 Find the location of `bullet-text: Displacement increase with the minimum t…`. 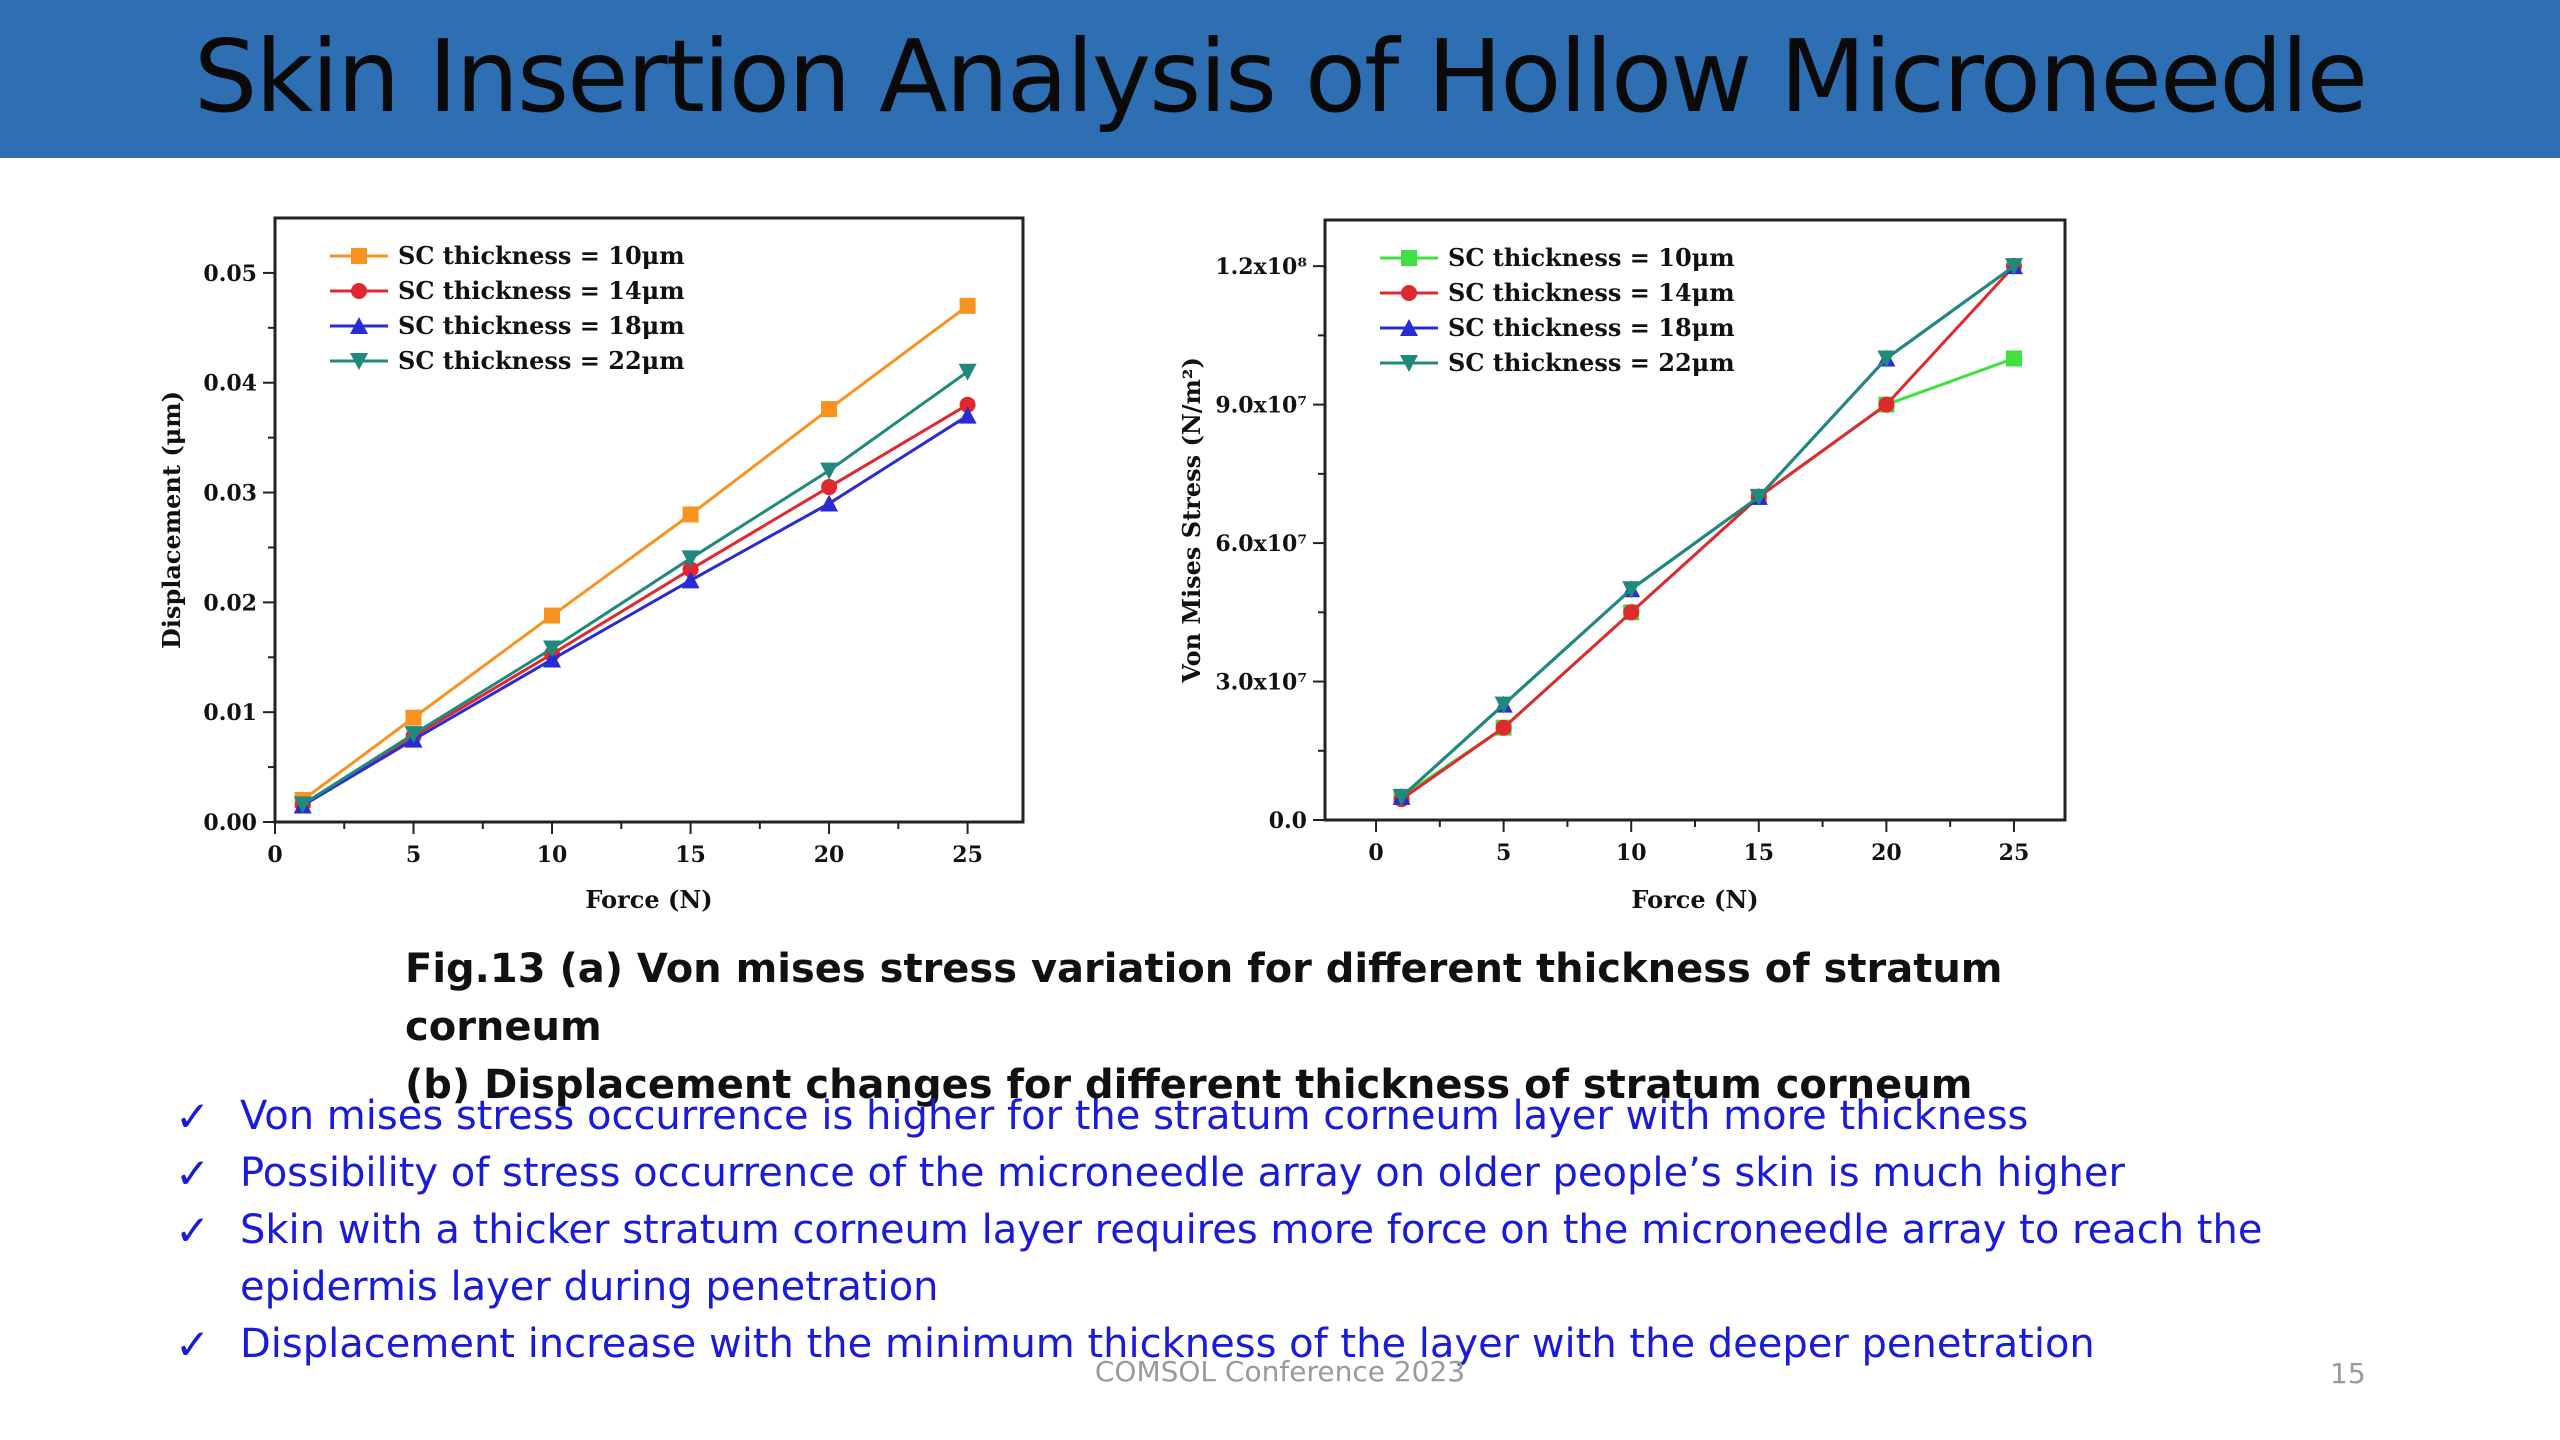

bullet-text: Displacement increase with the minimum t… is located at coordinates (1167, 1344).